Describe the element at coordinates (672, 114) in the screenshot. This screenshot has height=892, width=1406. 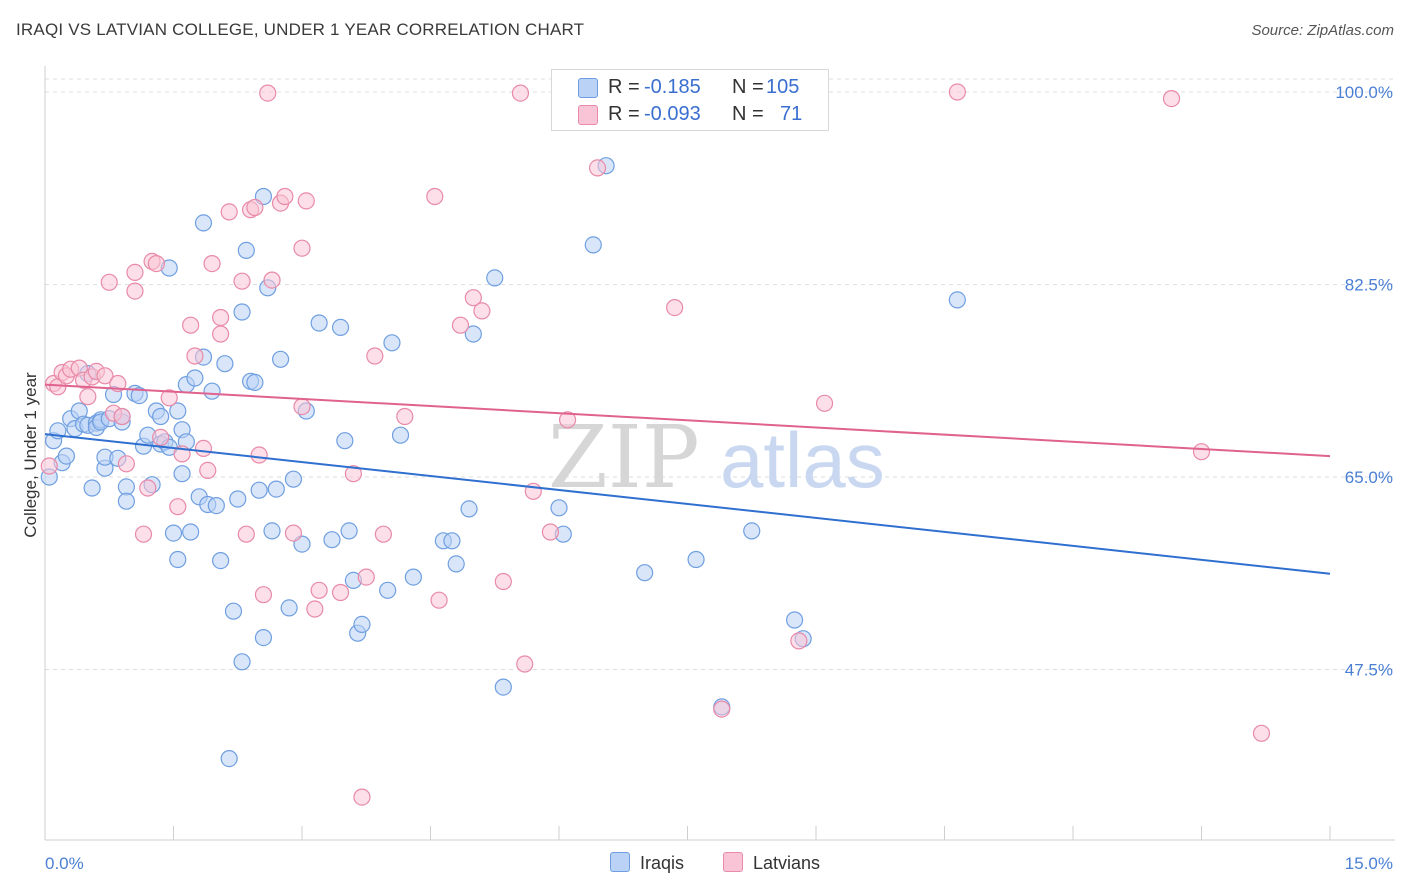
I see `r-value: -0.093` at that location.